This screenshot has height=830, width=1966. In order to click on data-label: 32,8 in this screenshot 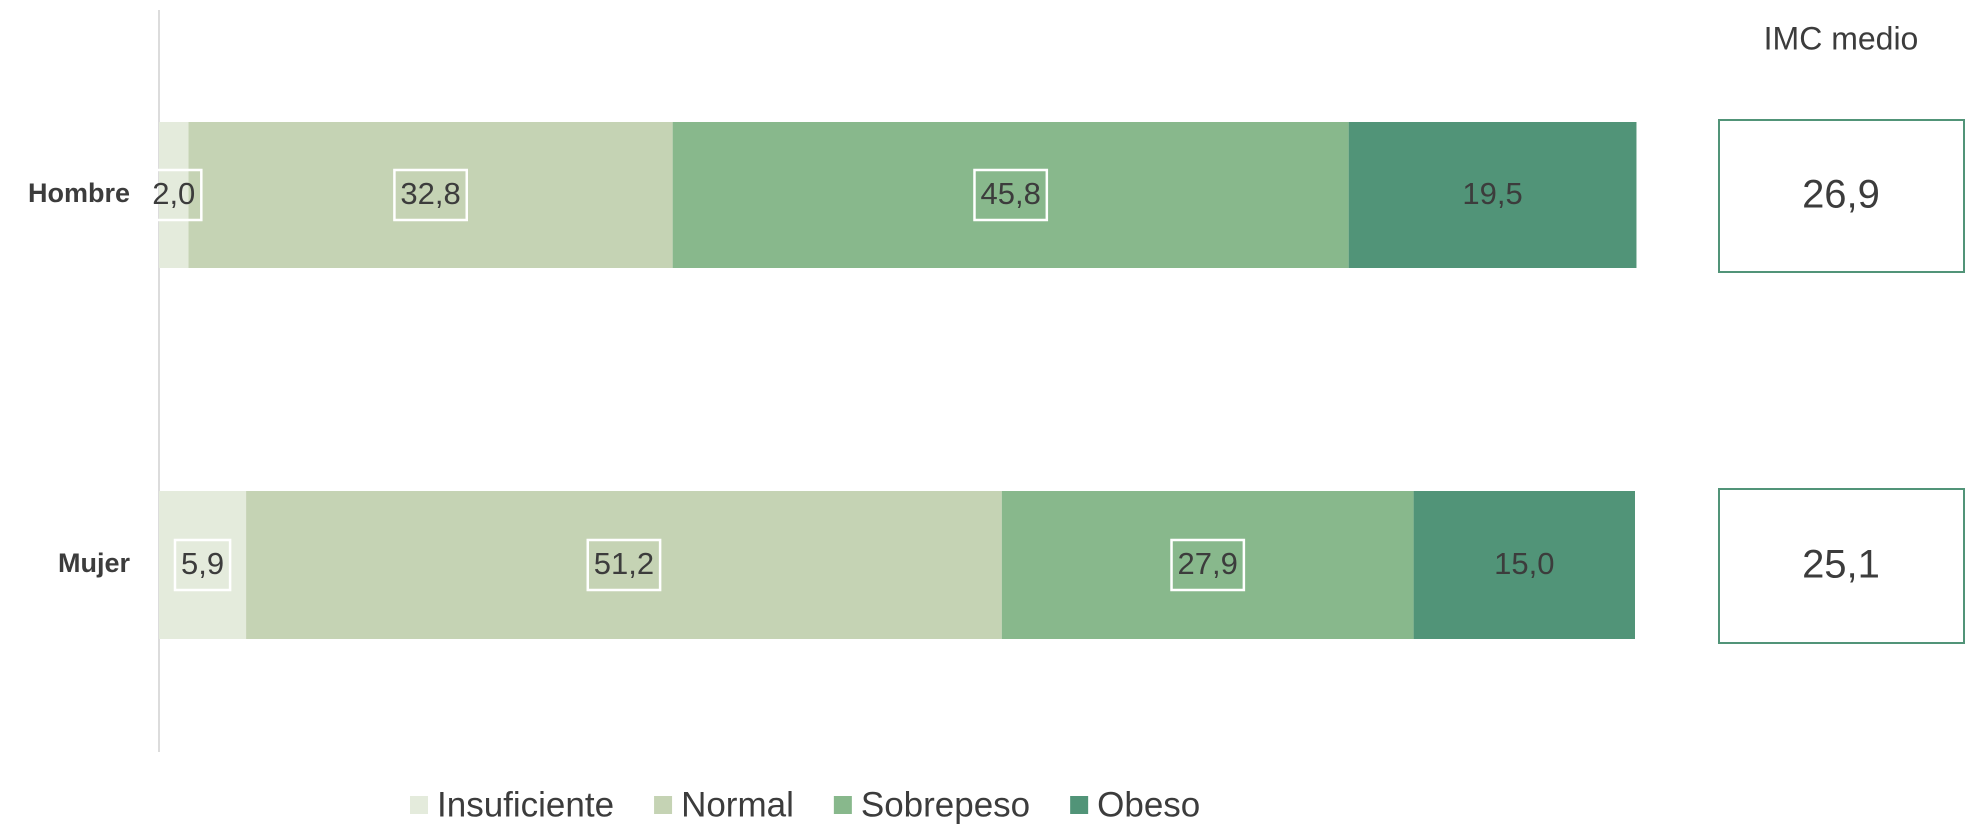, I will do `click(430, 193)`.